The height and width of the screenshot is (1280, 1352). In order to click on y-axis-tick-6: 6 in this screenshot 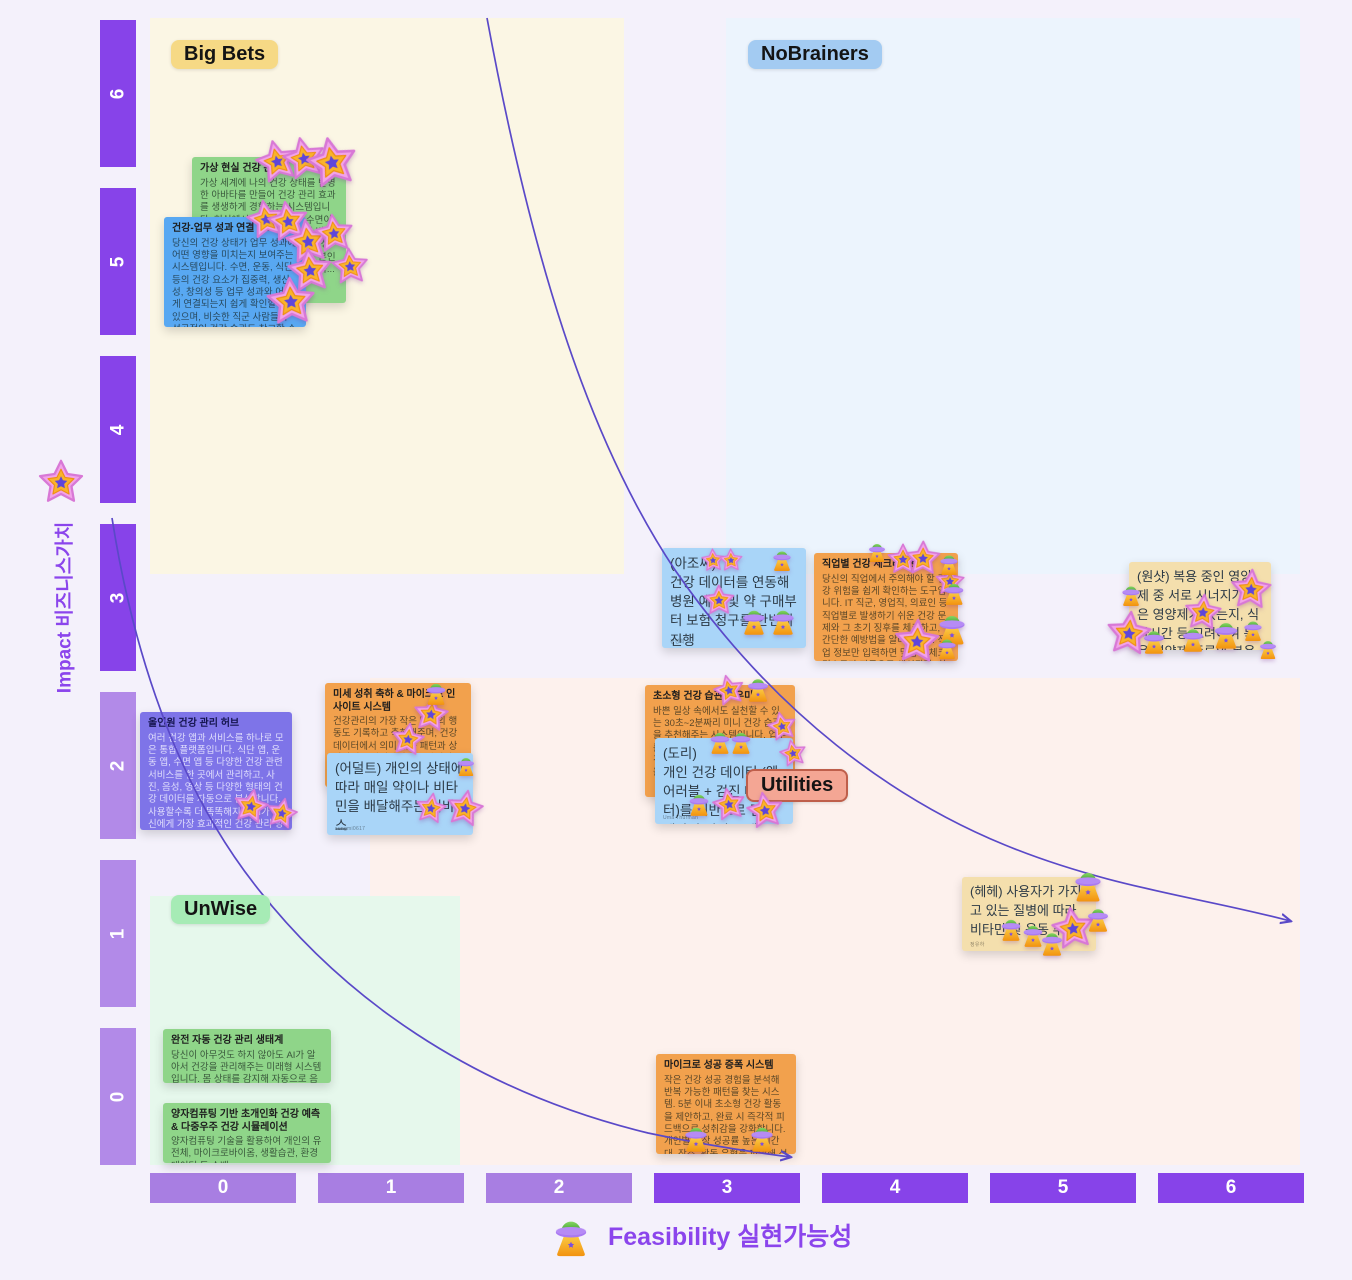, I will do `click(118, 93)`.